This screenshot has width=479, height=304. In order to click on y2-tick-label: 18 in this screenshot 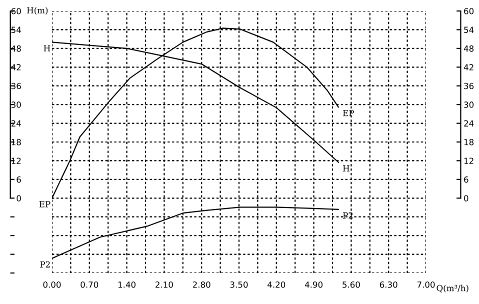, I will do `click(469, 142)`.